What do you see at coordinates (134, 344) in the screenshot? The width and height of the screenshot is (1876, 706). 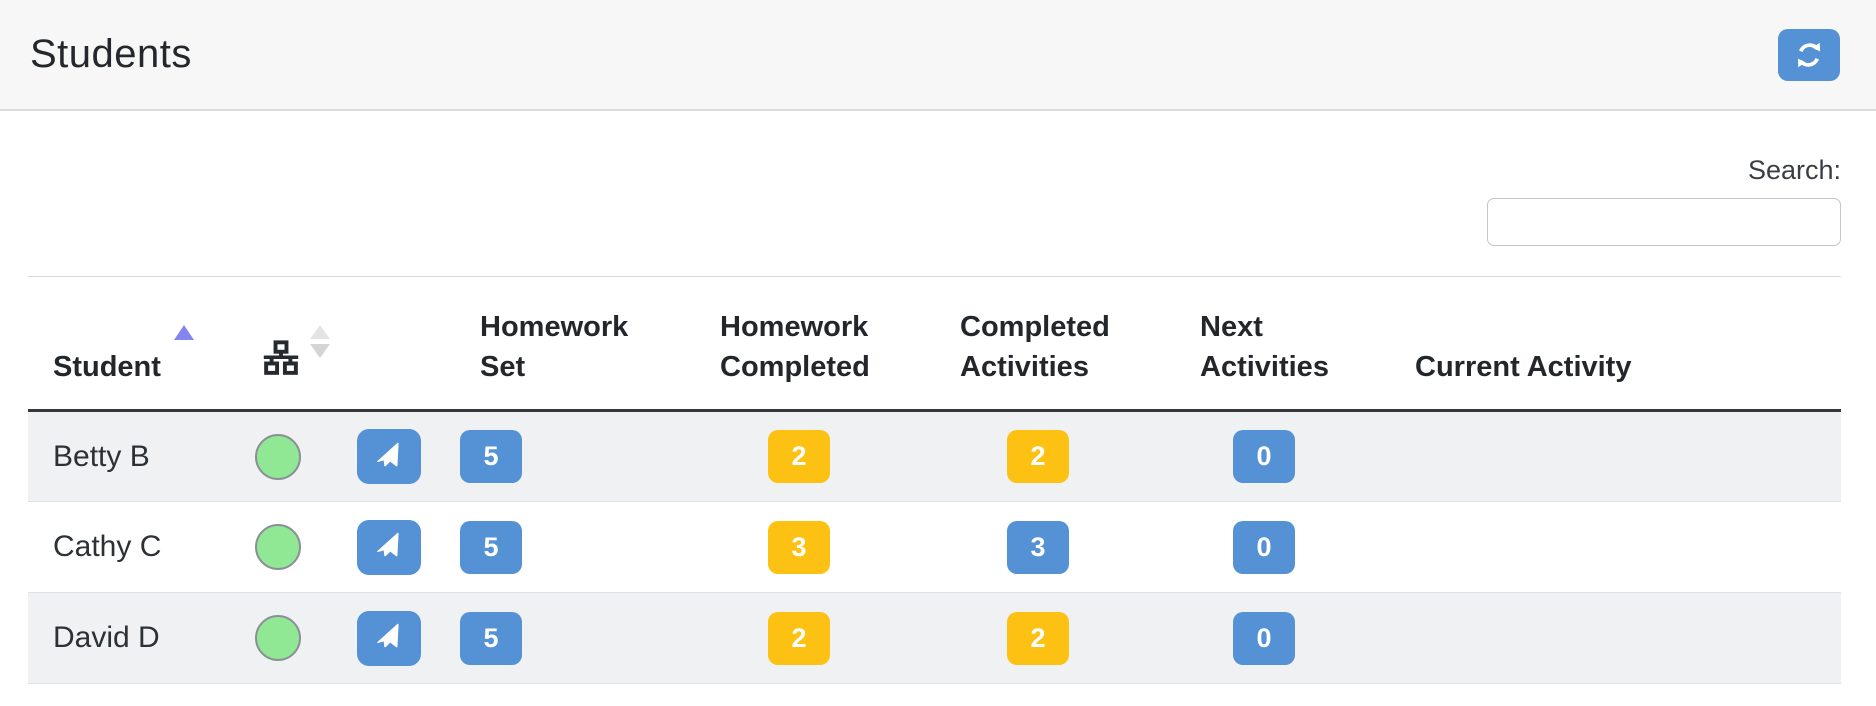 I see `column-header-student: Student` at bounding box center [134, 344].